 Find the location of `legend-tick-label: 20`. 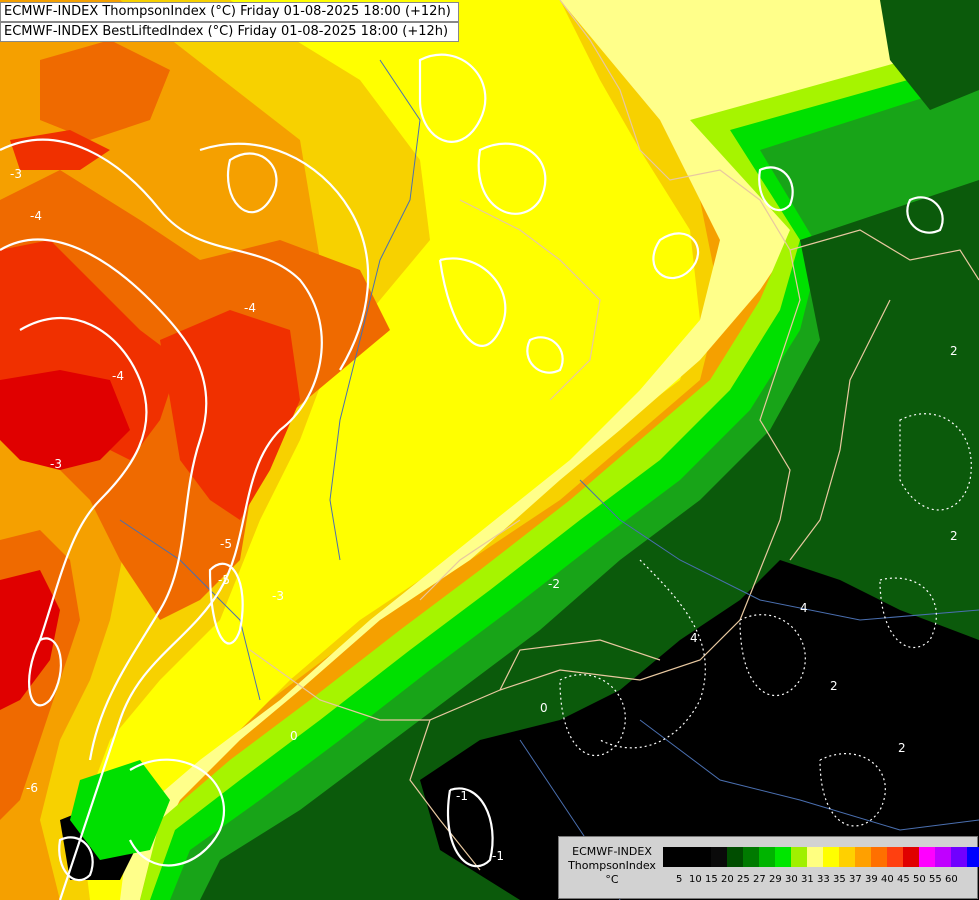

legend-tick-label: 20 is located at coordinates (727, 879).